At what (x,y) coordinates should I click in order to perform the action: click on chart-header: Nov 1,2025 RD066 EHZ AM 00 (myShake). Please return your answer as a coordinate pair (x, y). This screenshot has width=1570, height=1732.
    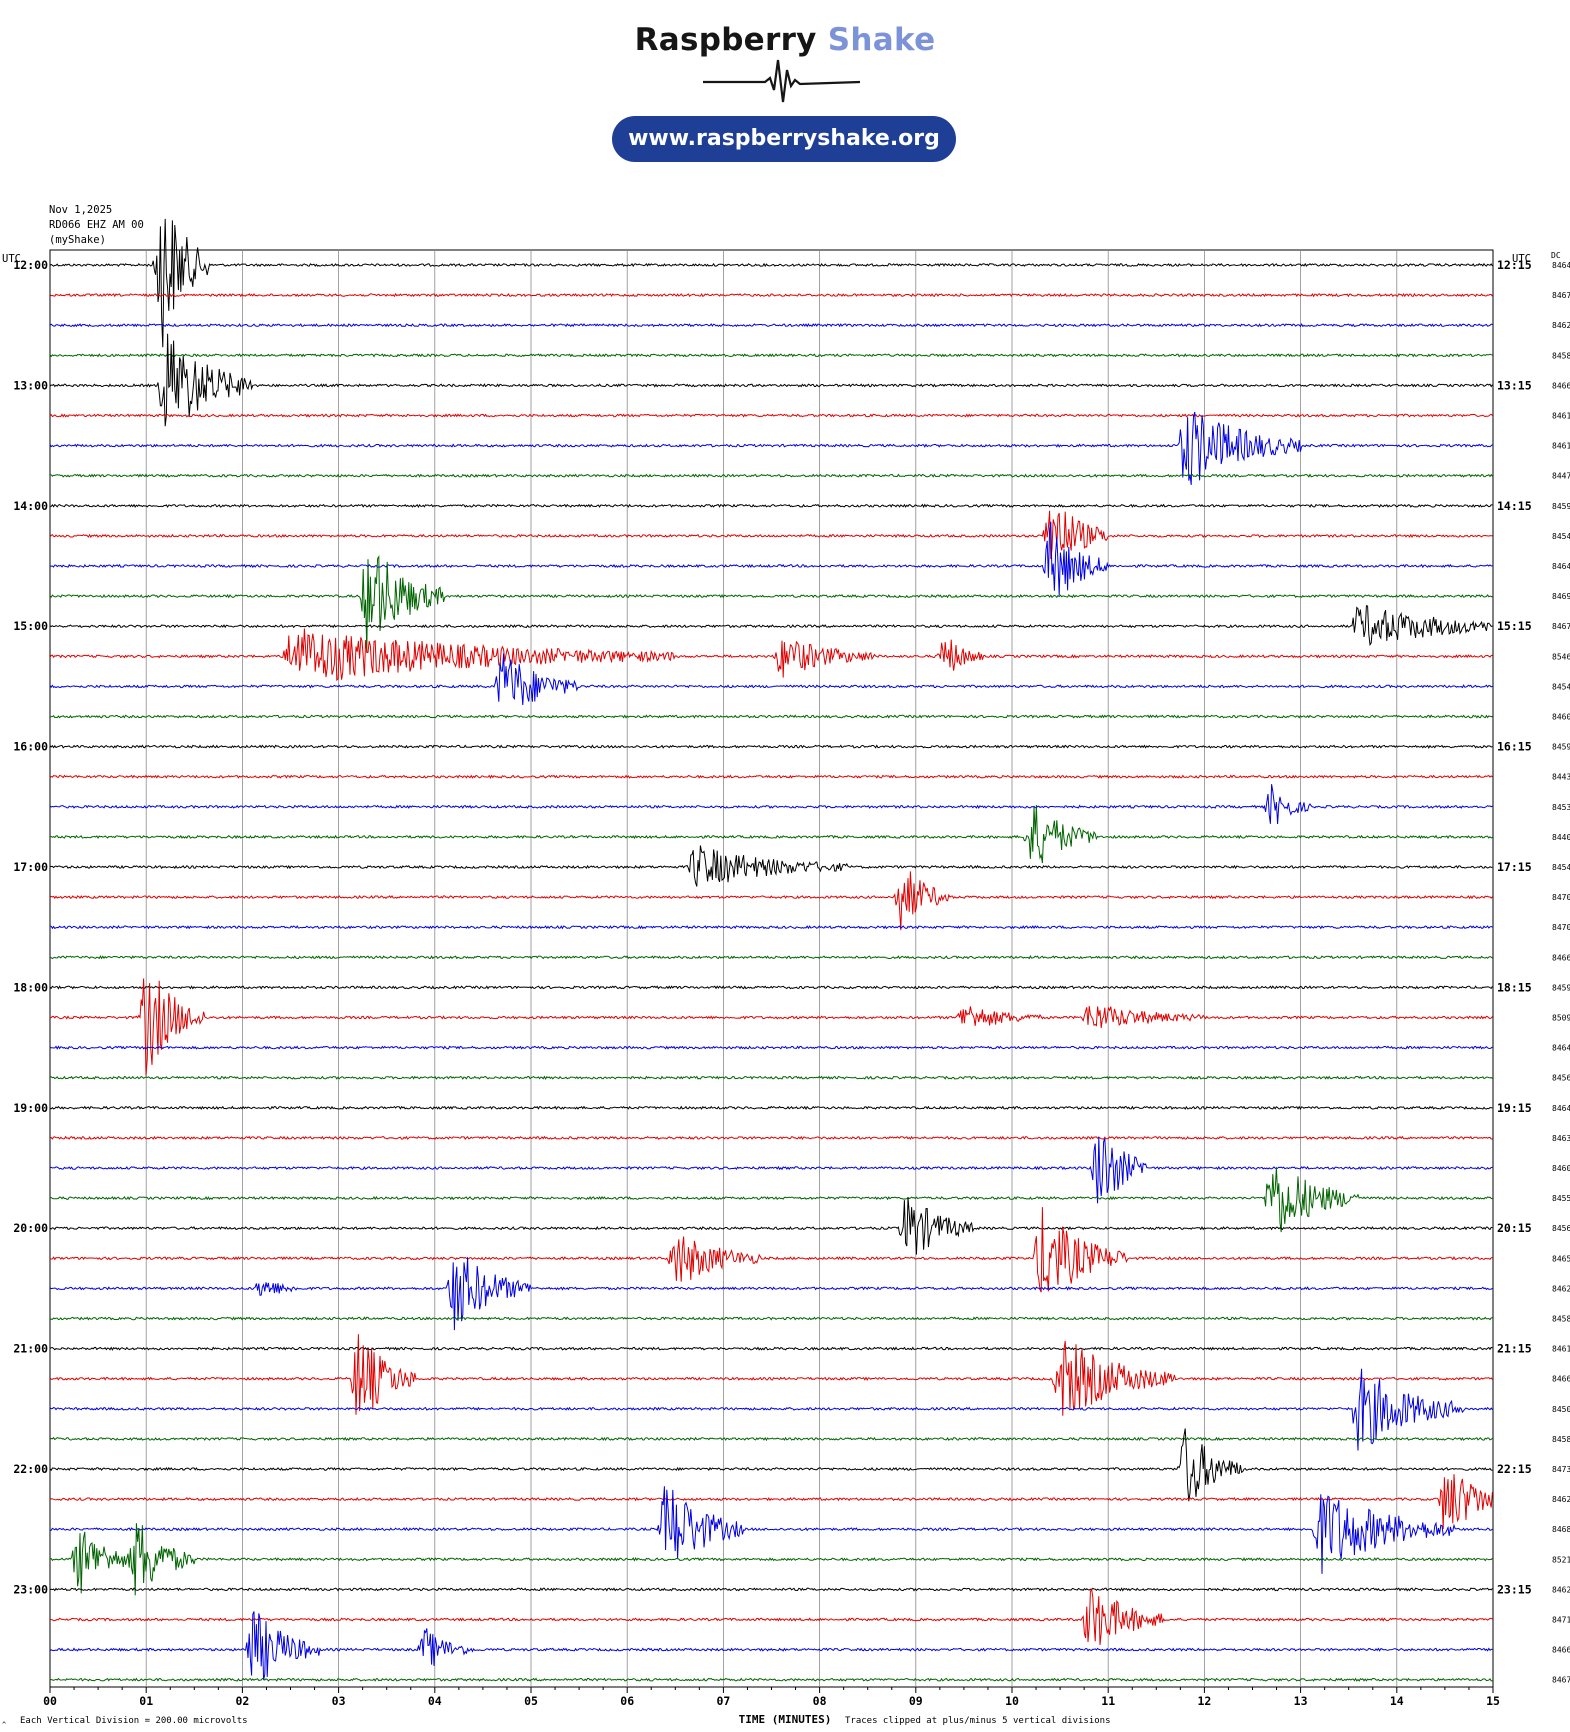
    Looking at the image, I should click on (96, 225).